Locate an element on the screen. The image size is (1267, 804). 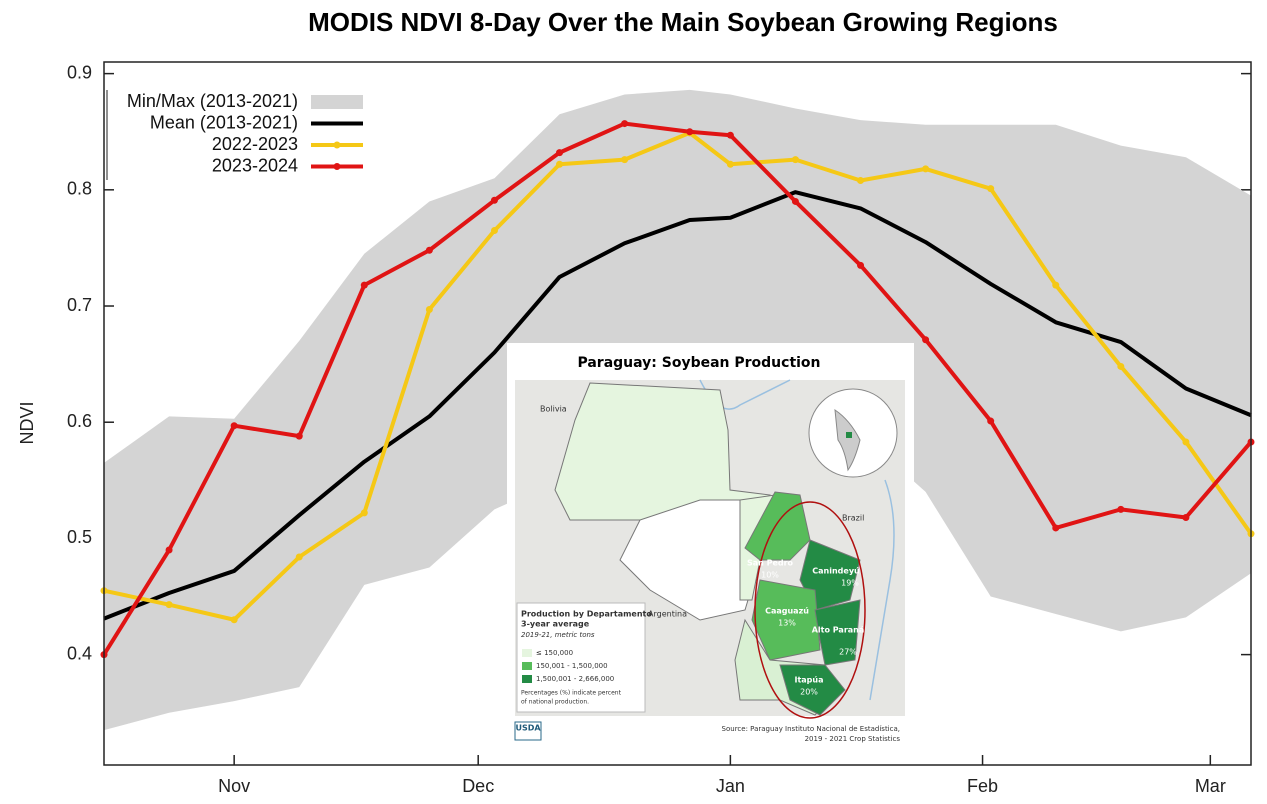
region-share: 10% is located at coordinates (770, 575).